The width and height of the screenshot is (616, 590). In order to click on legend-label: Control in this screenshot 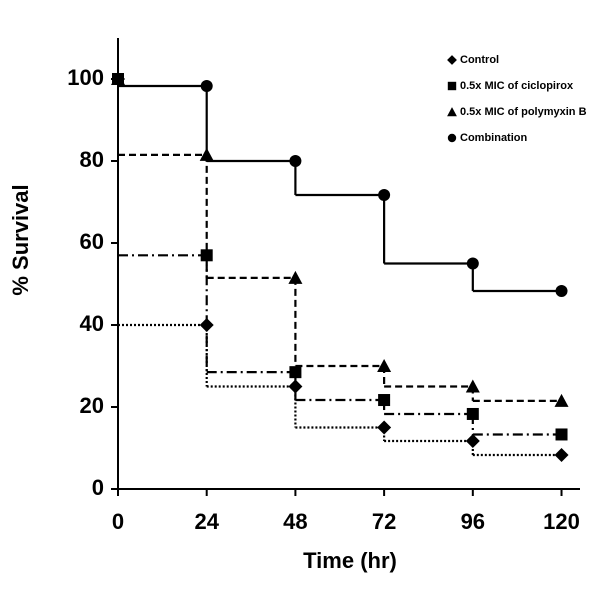, I will do `click(479, 60)`.